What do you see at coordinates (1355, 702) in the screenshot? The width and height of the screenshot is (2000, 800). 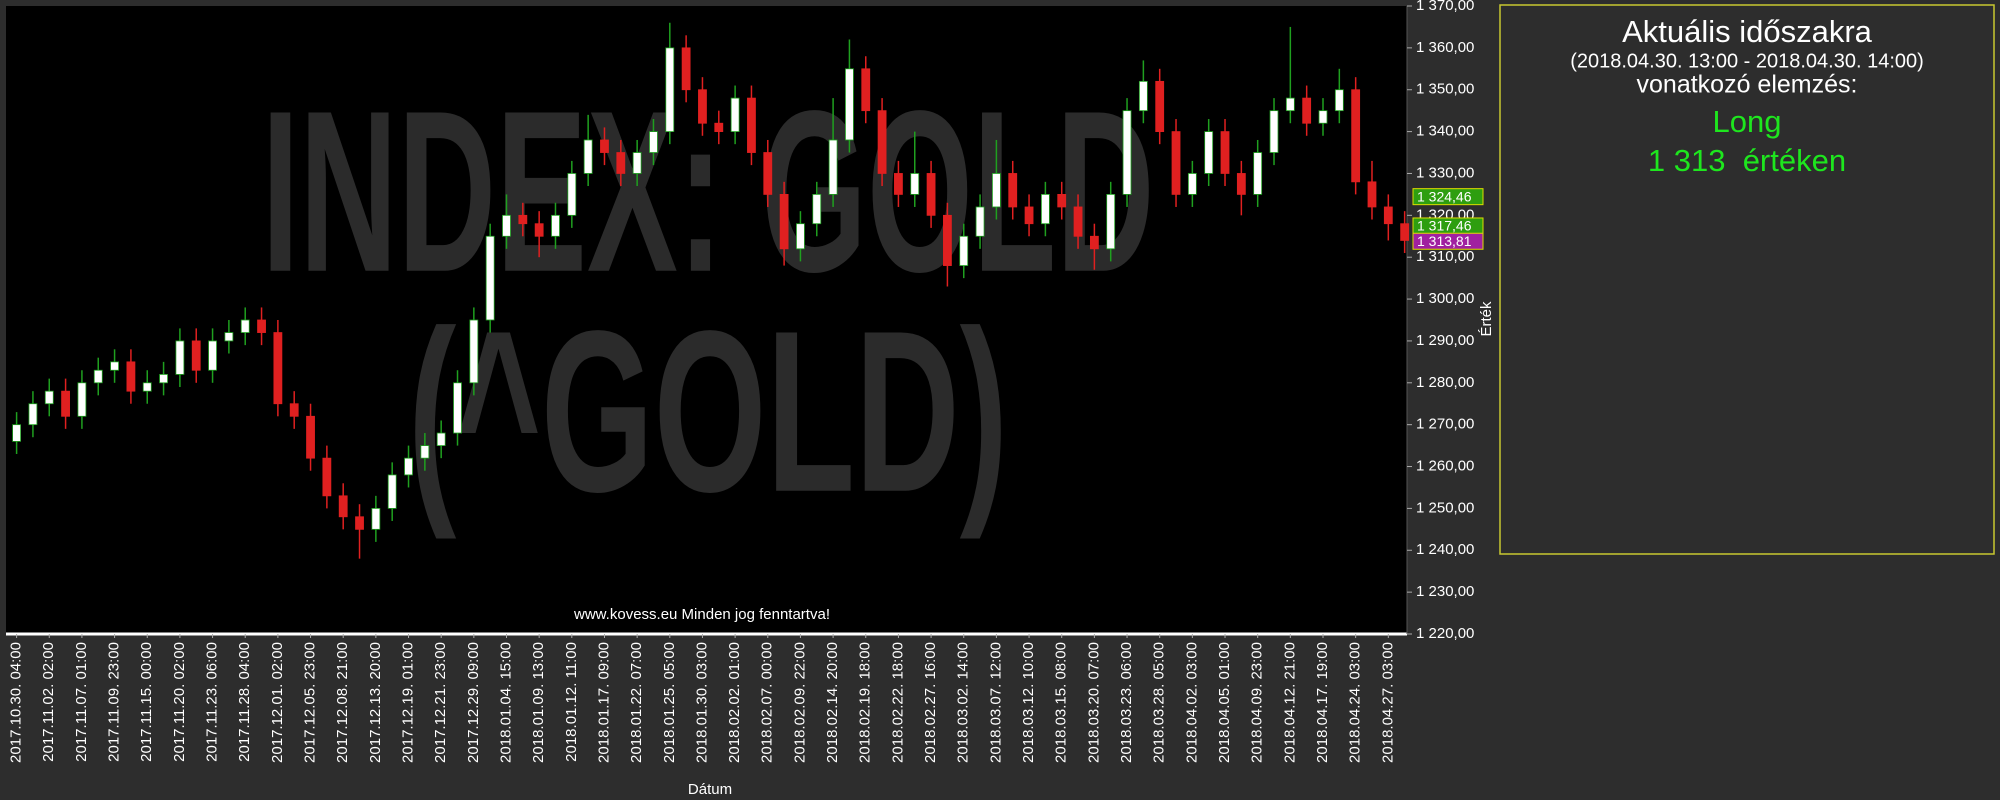 I see `x-tick-label: 2018.04.24. 03:00` at bounding box center [1355, 702].